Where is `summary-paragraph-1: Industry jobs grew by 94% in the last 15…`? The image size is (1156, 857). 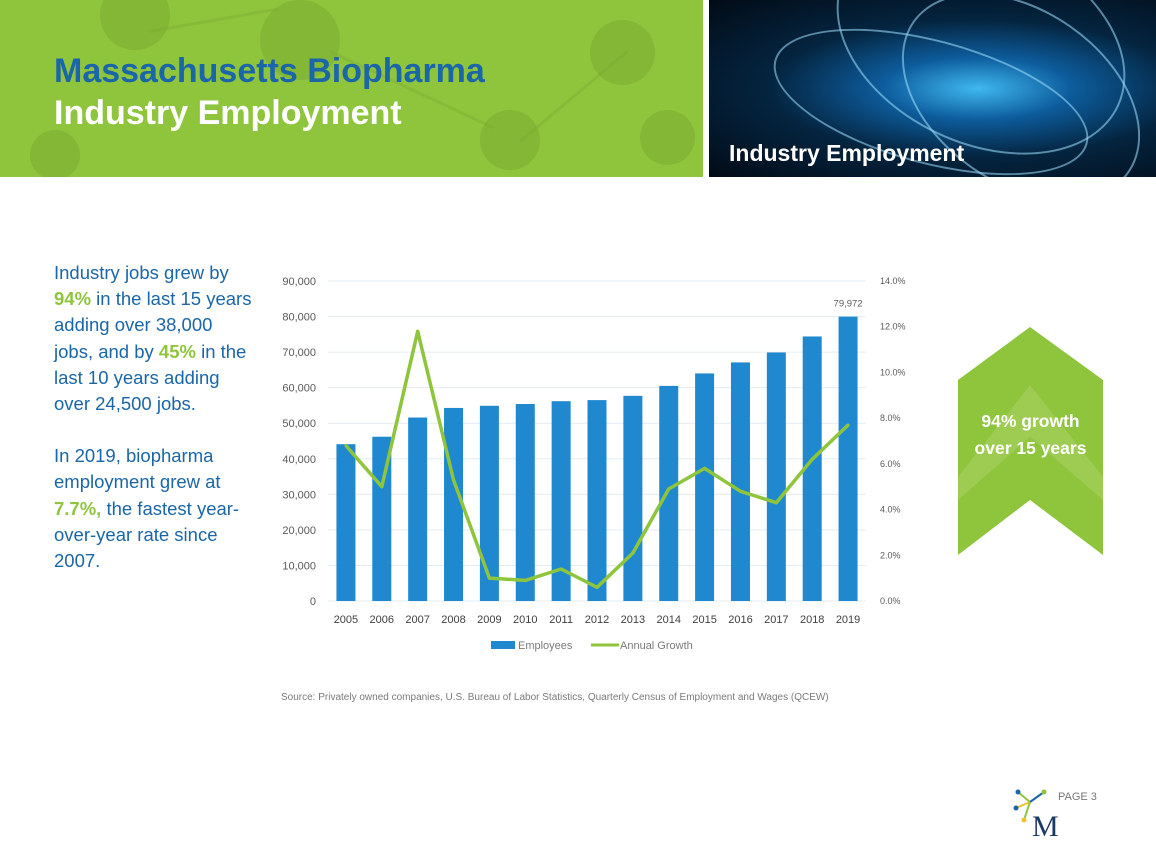 summary-paragraph-1: Industry jobs grew by 94% in the last 15… is located at coordinates (153, 338).